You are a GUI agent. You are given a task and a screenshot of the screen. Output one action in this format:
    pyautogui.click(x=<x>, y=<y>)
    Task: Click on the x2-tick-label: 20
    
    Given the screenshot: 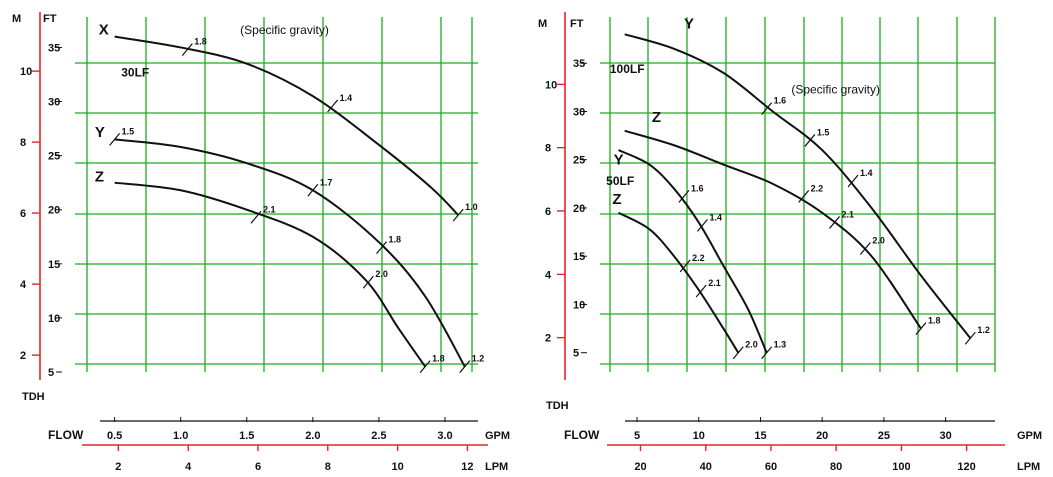 What is the action you would take?
    pyautogui.click(x=640, y=467)
    